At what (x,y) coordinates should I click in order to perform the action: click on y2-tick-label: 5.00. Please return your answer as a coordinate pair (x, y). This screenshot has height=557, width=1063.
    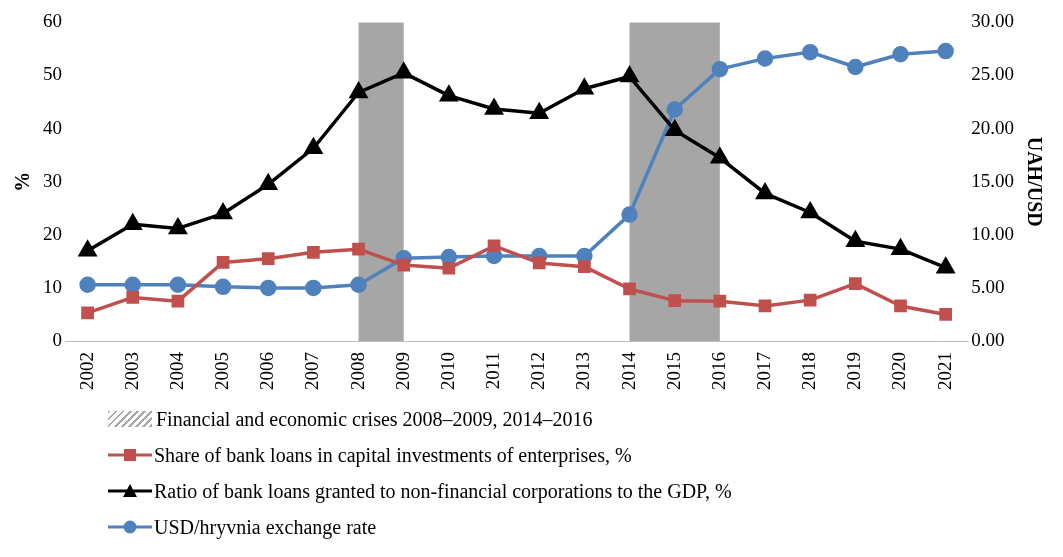
    Looking at the image, I should click on (988, 286).